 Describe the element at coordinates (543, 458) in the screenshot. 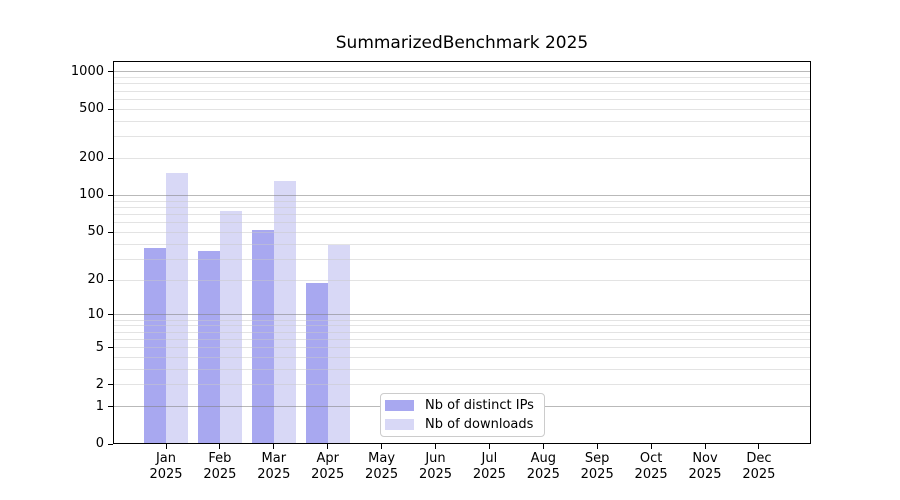

I see `x-tick-month-aug: Aug` at that location.